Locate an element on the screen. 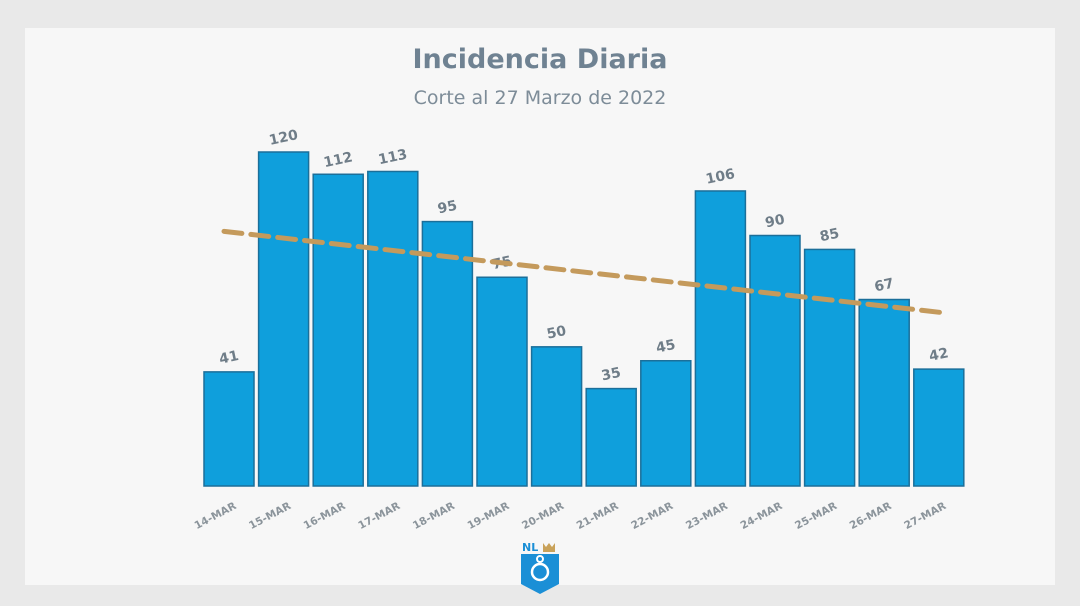  data-label: 67 is located at coordinates (884, 286).